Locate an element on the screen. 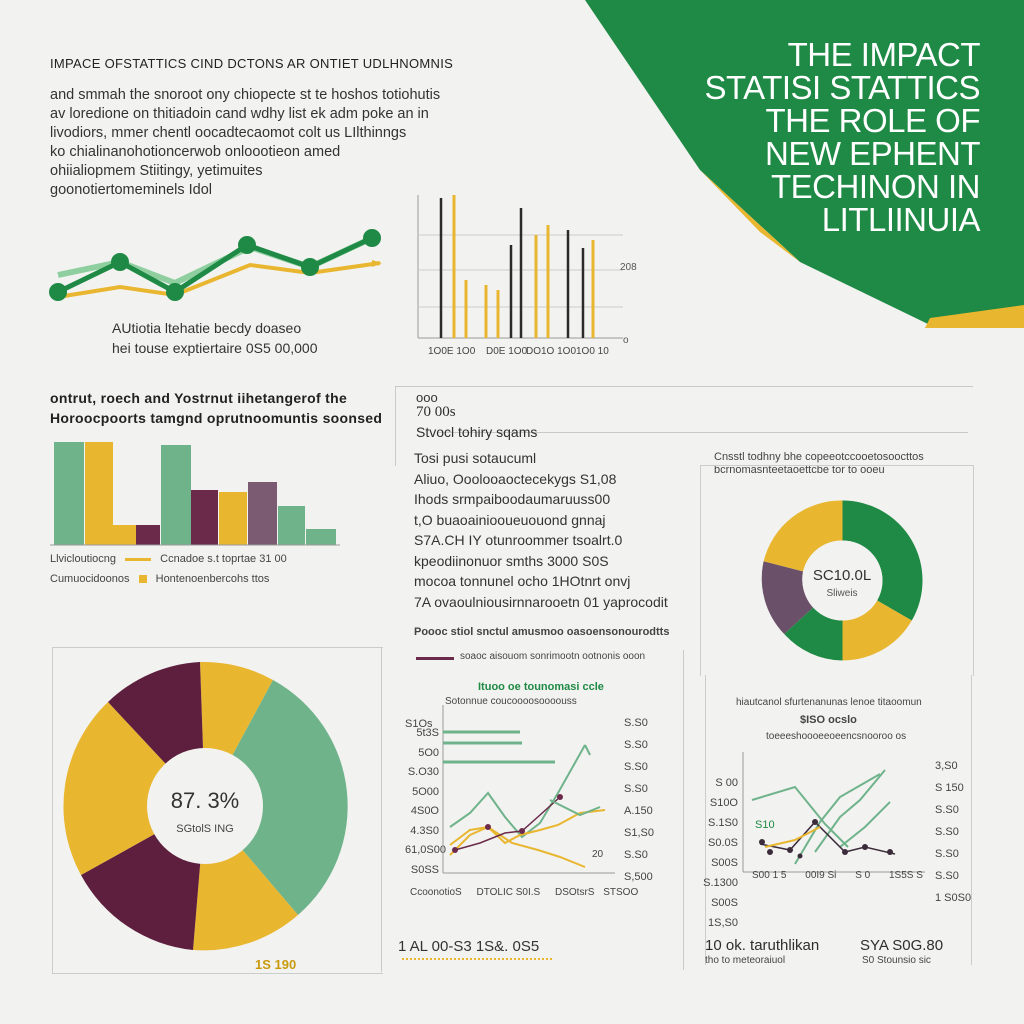 This screenshot has width=1024, height=1024. mid-subtitle: soaoc aisouom sonrimootn ootnonis ooon is located at coordinates (553, 656).